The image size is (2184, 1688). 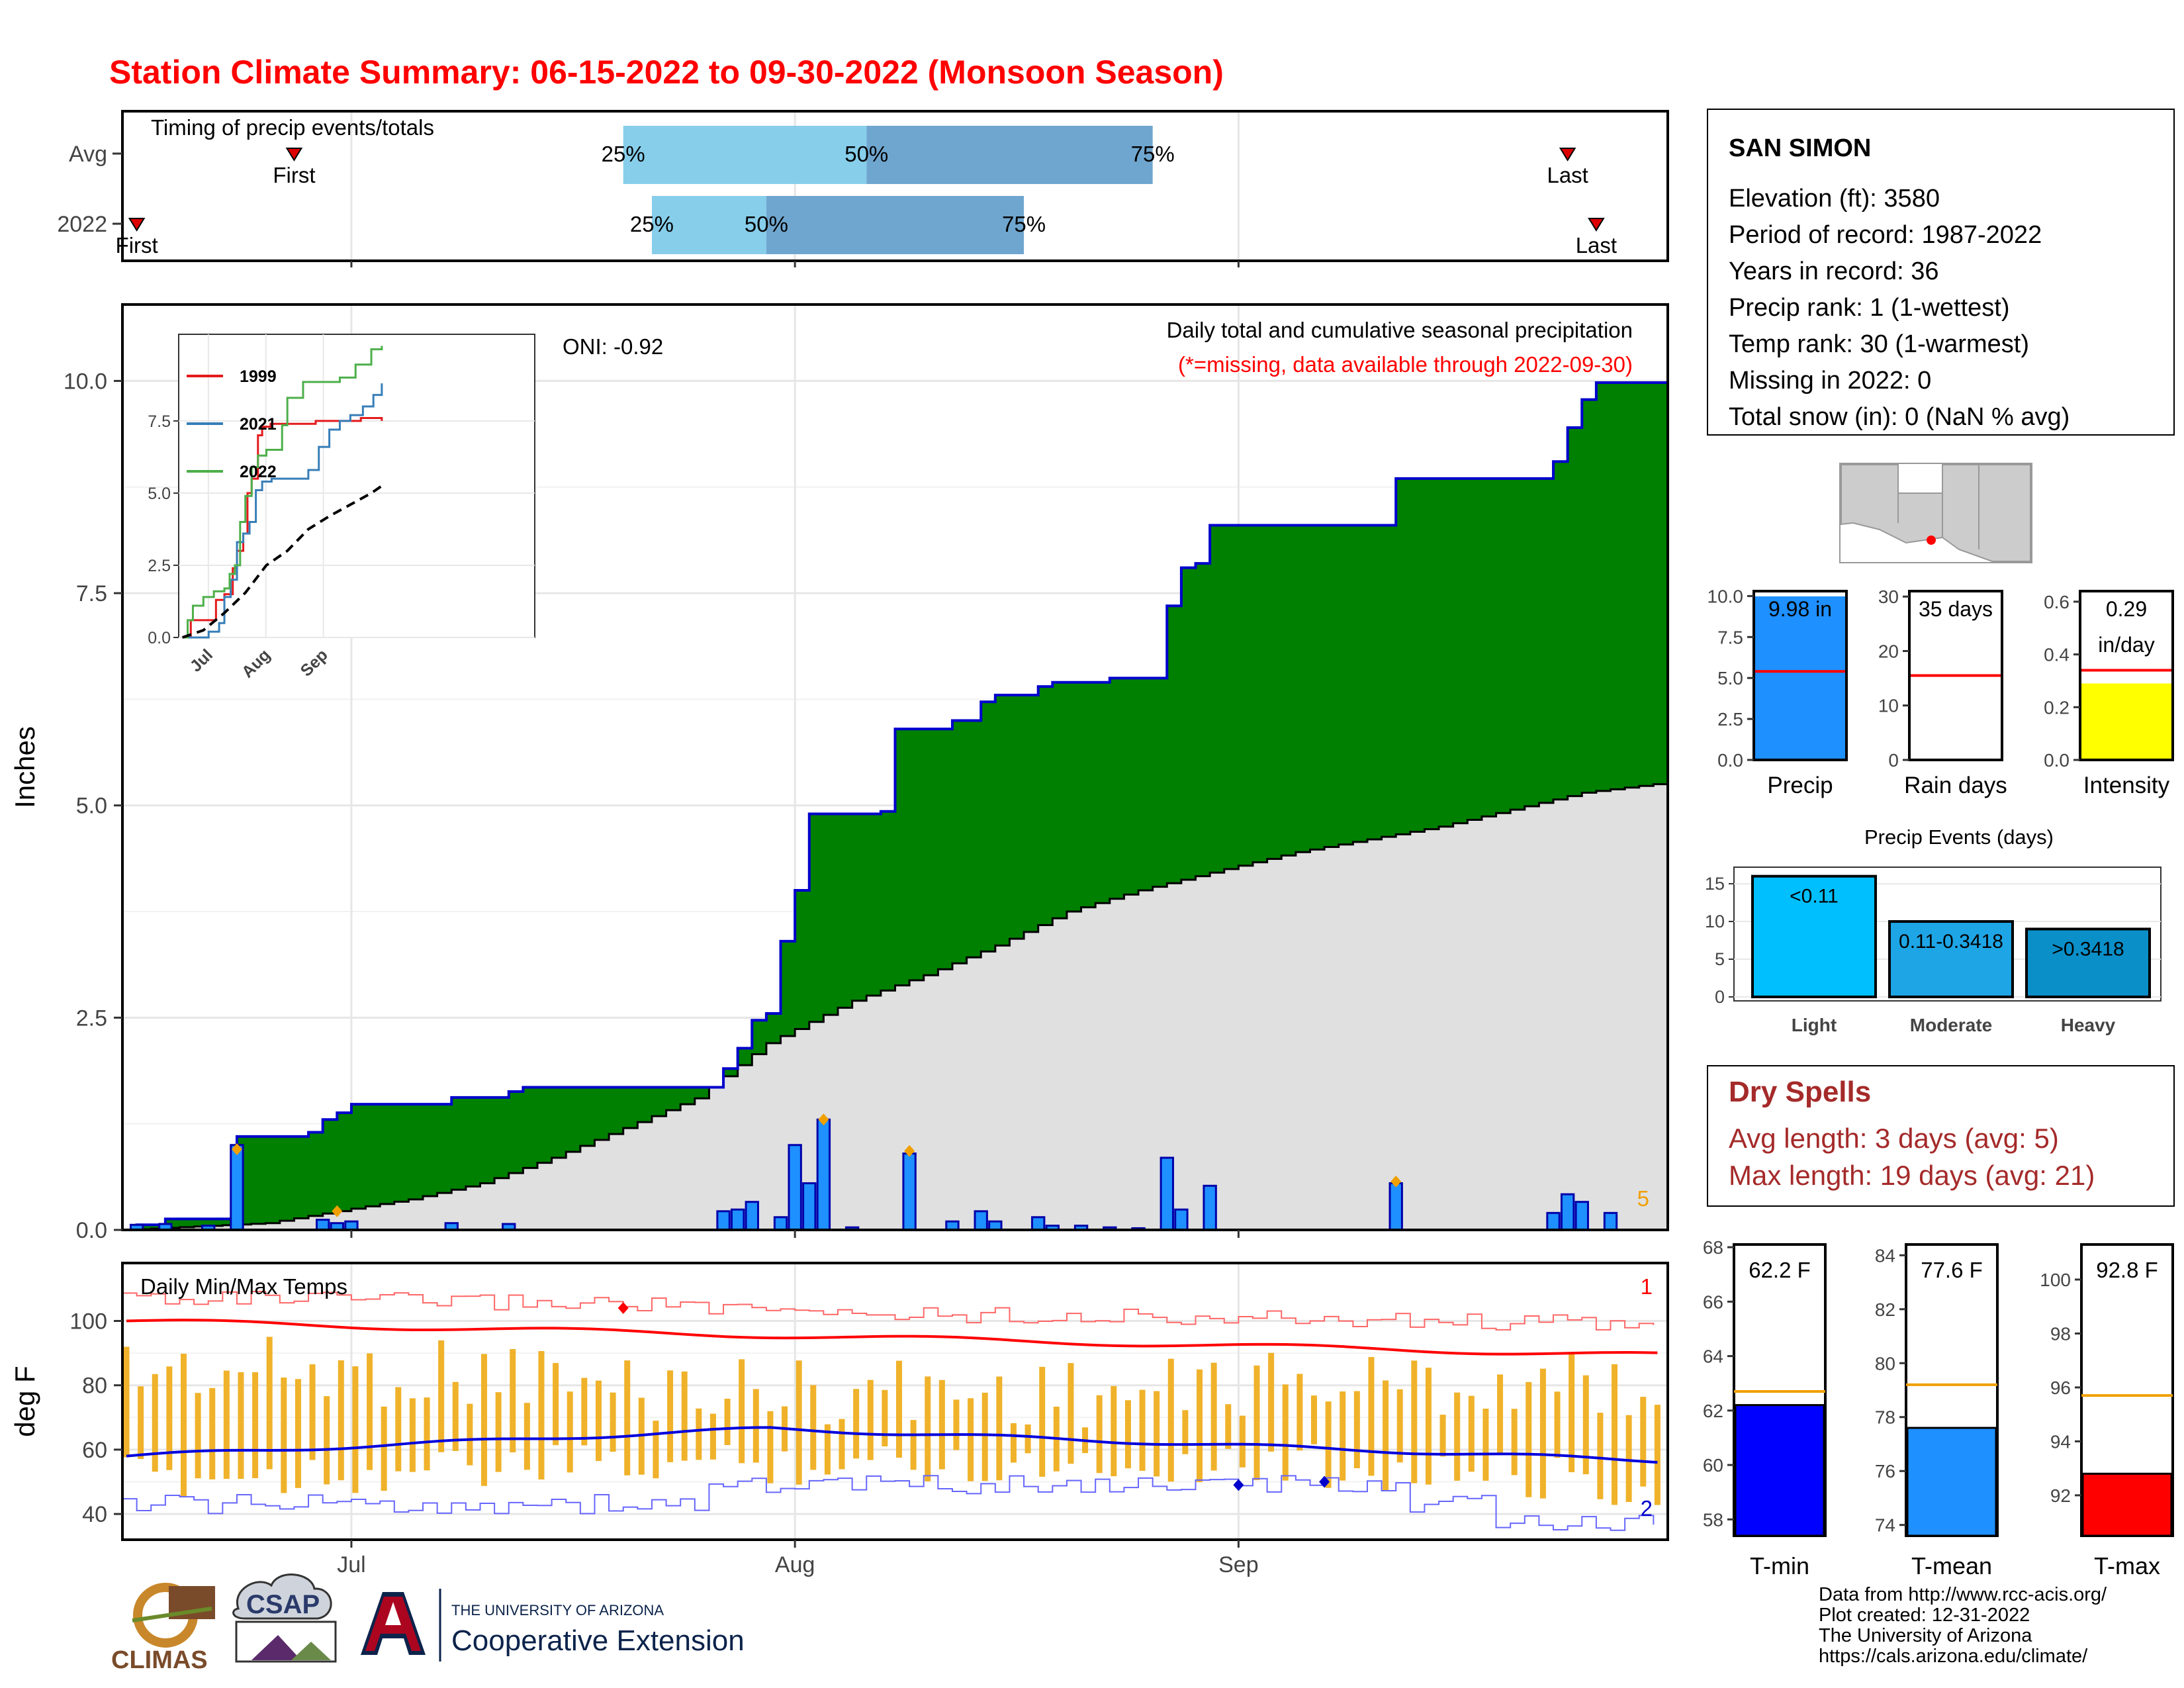 I want to click on station-info-line: Total snow (in): 0 (NaN % avg), so click(x=1900, y=417).